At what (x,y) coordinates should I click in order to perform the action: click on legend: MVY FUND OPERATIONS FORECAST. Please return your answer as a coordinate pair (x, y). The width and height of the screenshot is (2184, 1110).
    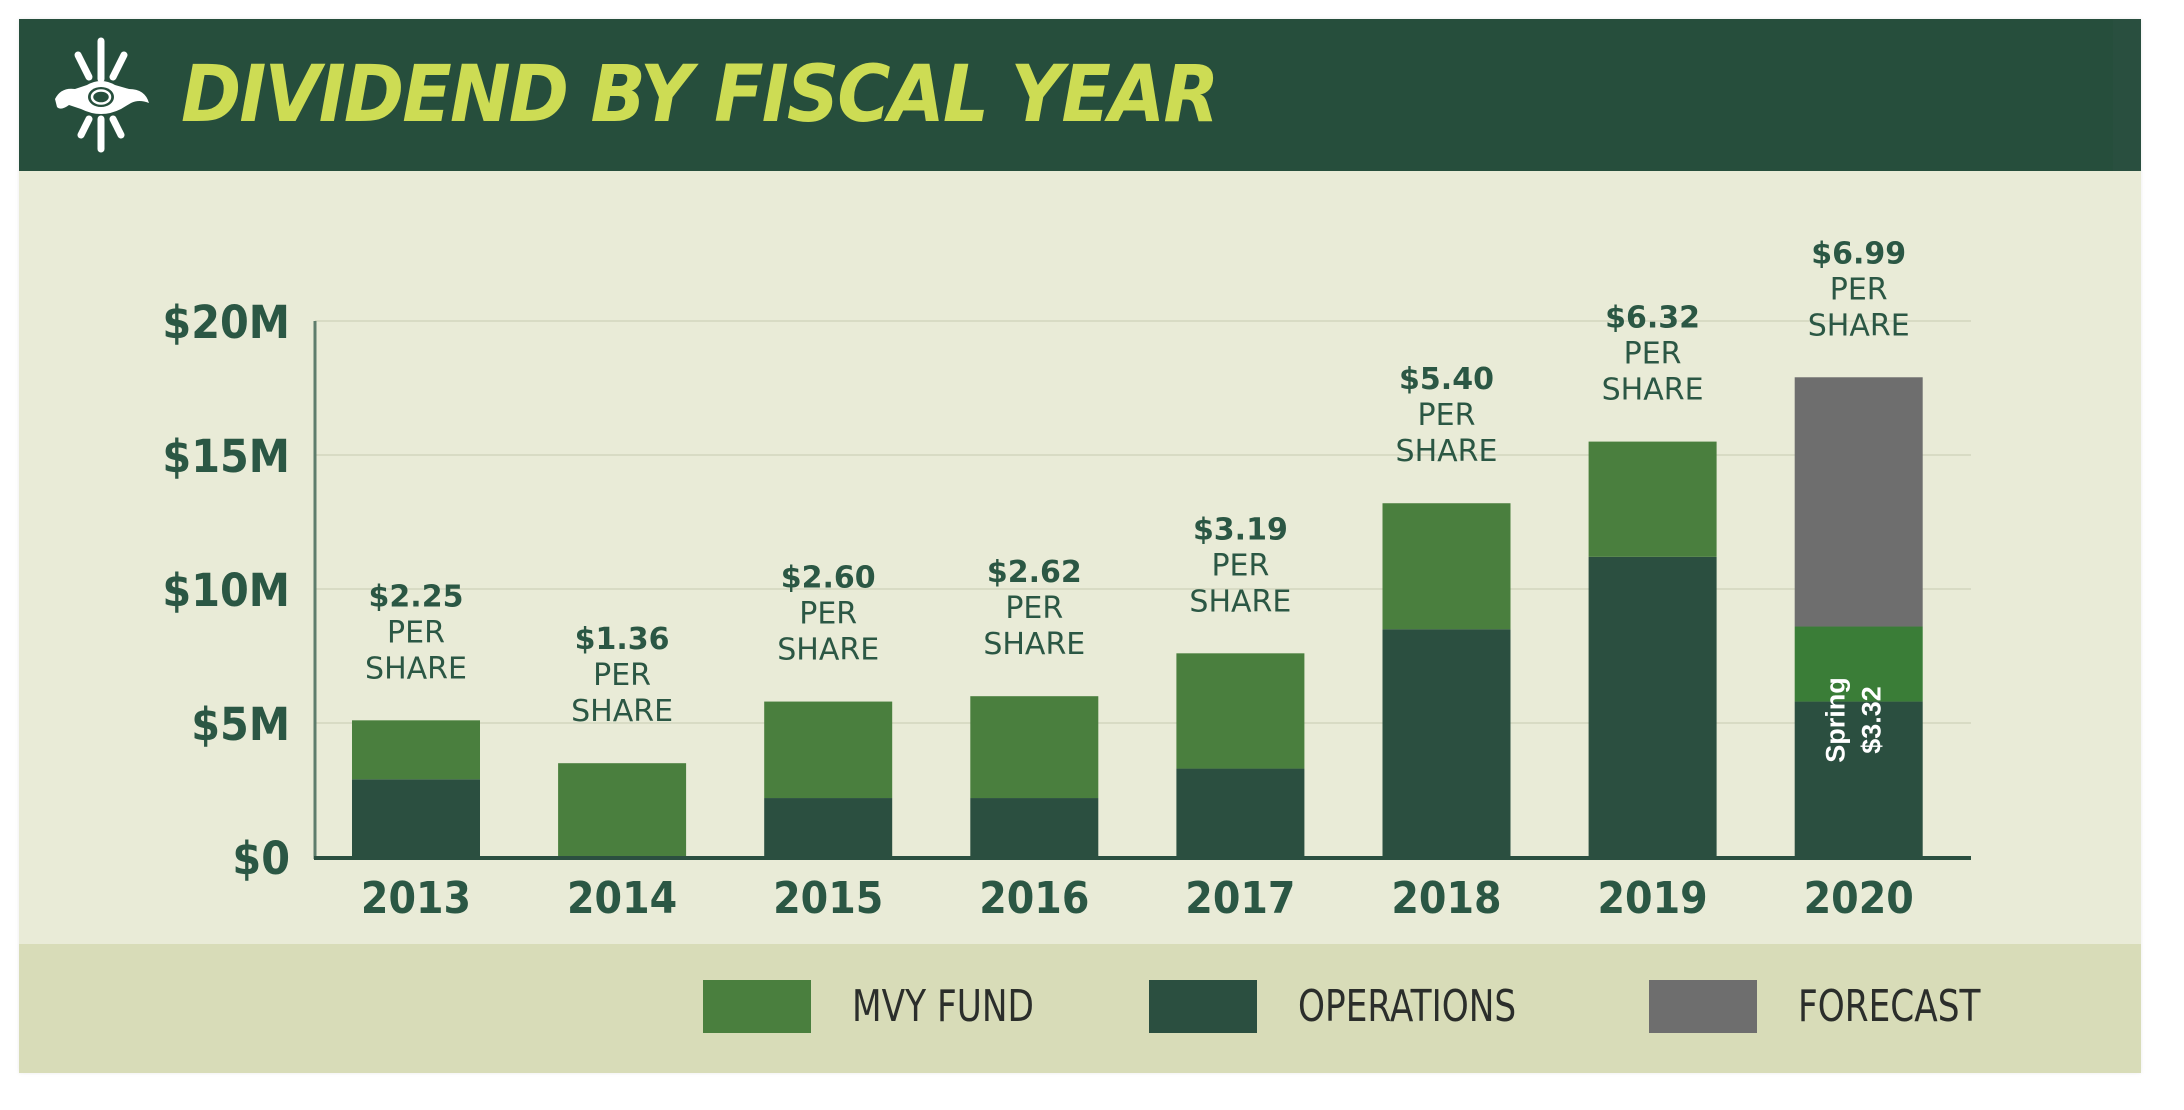
    Looking at the image, I should click on (1080, 1008).